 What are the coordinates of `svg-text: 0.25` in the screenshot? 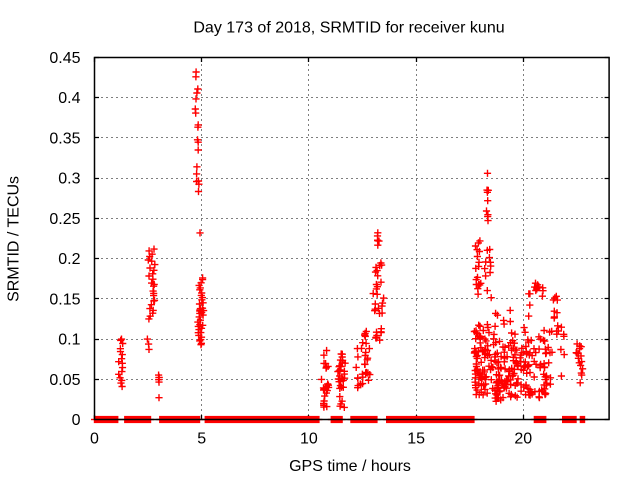 It's located at (64, 219).